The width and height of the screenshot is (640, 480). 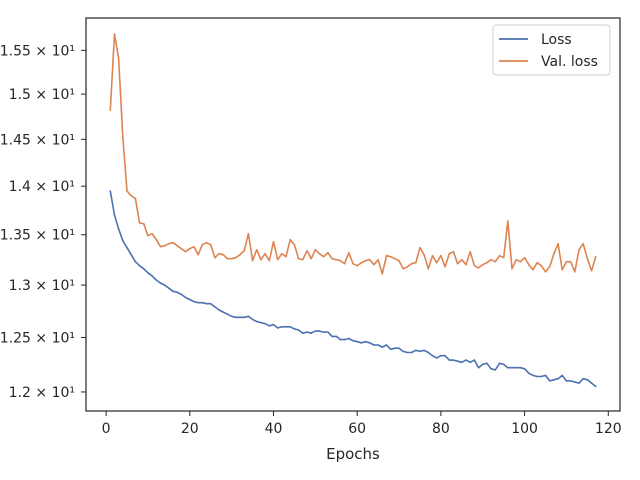 I want to click on legend-label: Val. loss, so click(x=569, y=62).